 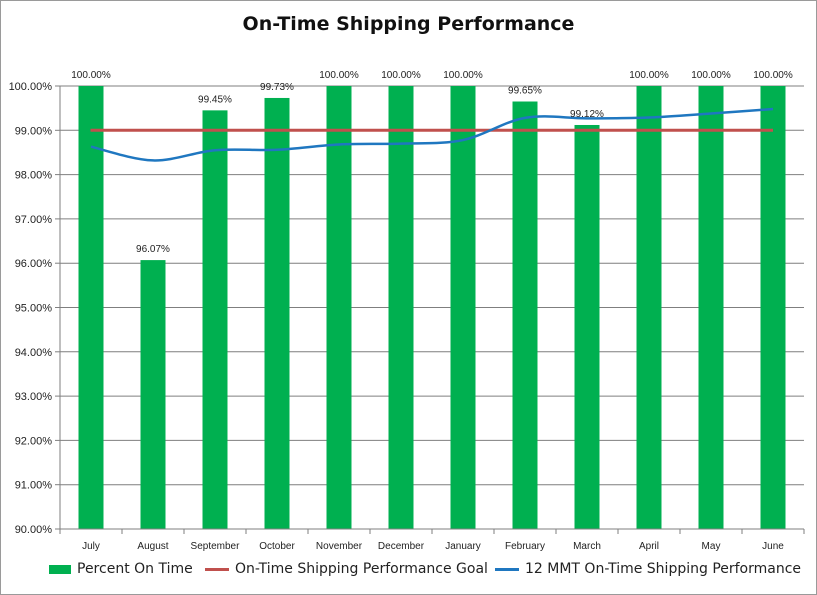 What do you see at coordinates (91, 307) in the screenshot?
I see `bar-july` at bounding box center [91, 307].